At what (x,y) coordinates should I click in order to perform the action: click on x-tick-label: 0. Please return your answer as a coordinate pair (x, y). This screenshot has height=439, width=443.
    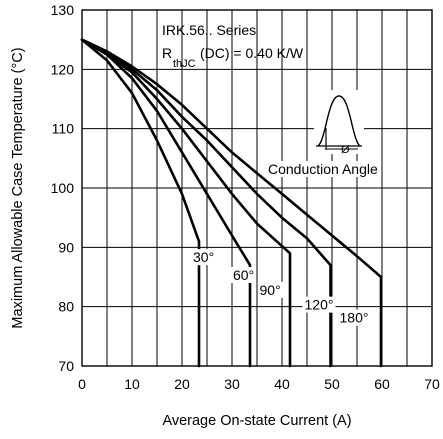
    Looking at the image, I should click on (82, 384).